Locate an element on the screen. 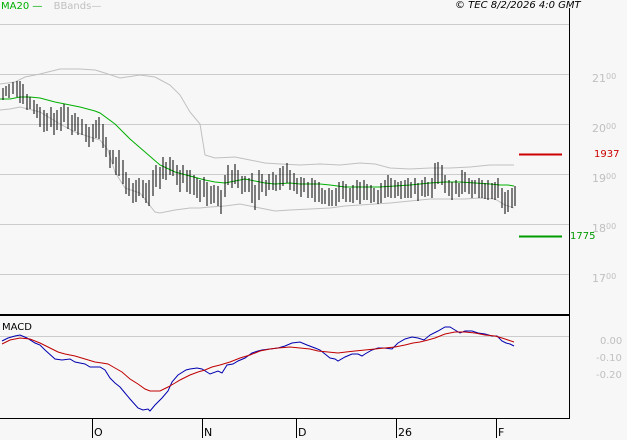 The height and width of the screenshot is (440, 627). copyright-timestamp: © TEC 8/2/2026 4:0 GMT is located at coordinates (518, 5).